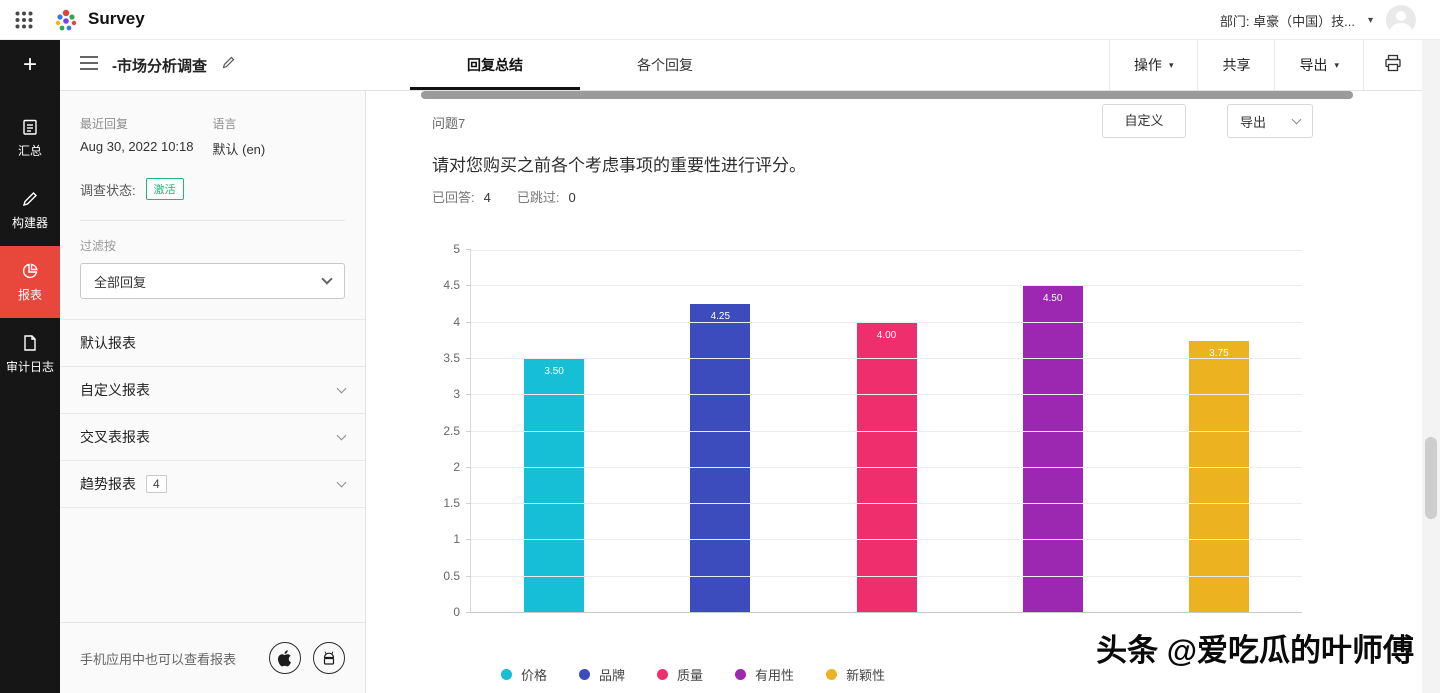 This screenshot has height=693, width=1440. What do you see at coordinates (115, 437) in the screenshot?
I see `report-item-label: 交叉表报表` at bounding box center [115, 437].